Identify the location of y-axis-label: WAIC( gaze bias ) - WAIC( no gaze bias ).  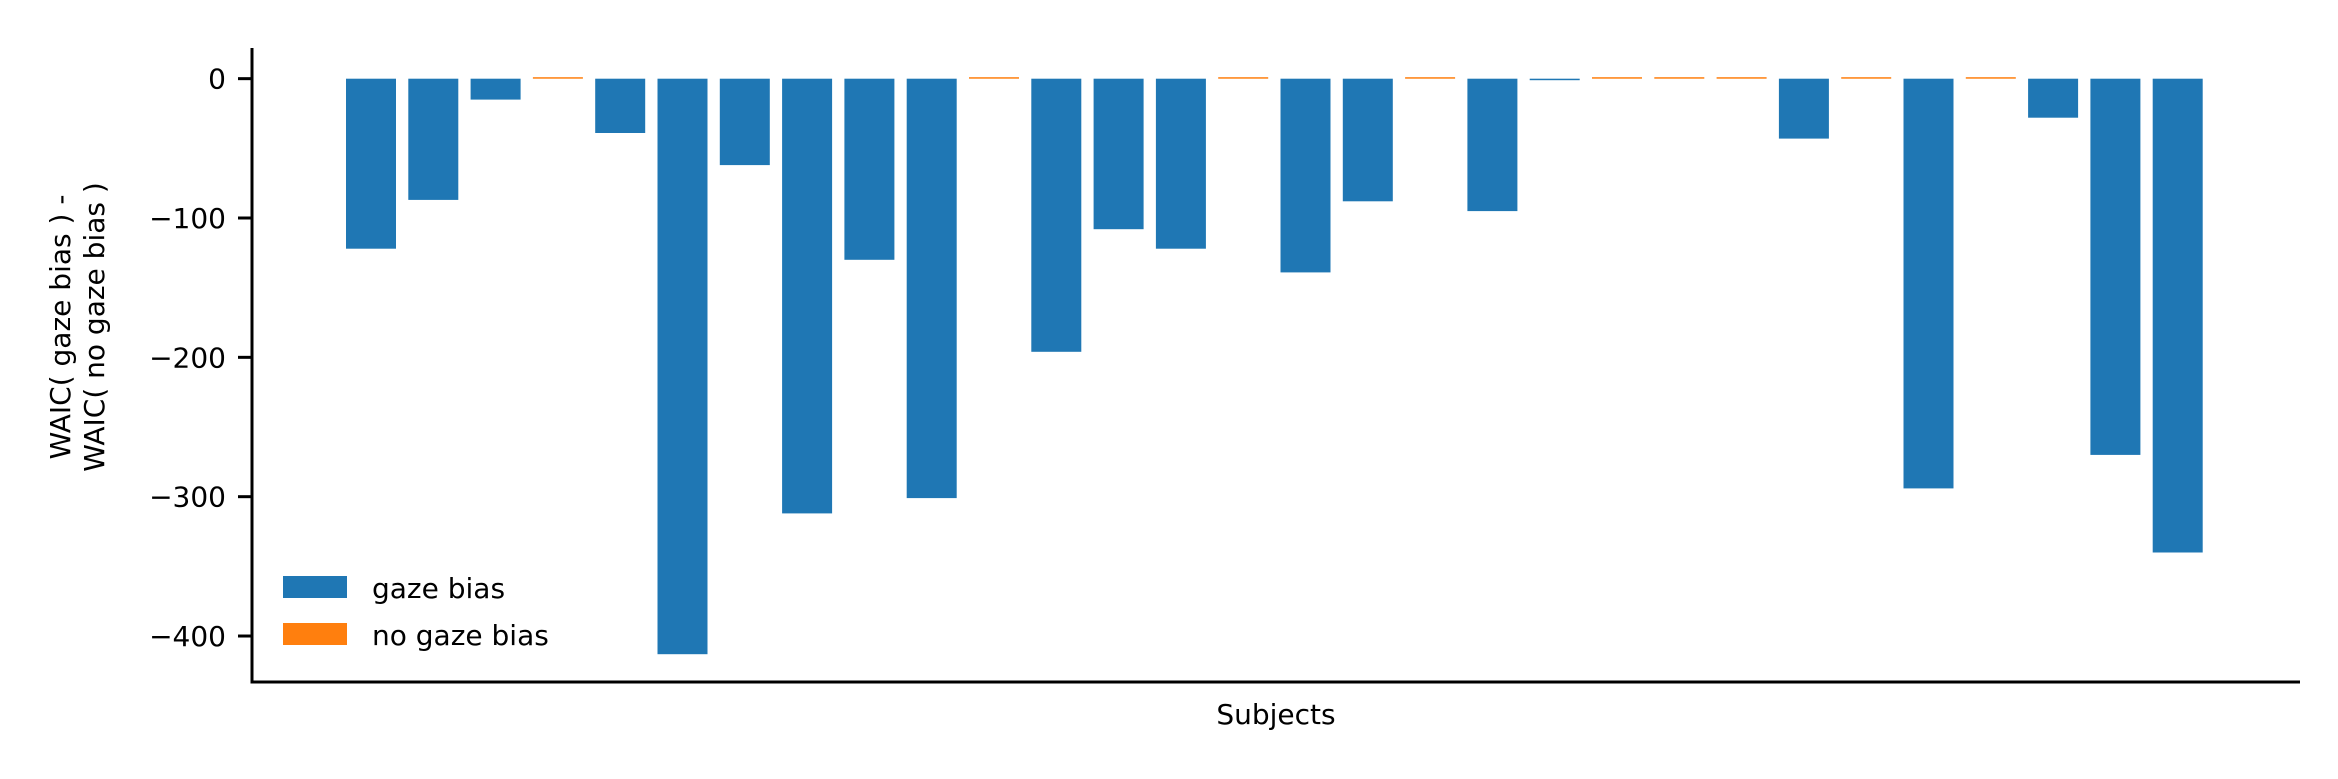
(77, 327).